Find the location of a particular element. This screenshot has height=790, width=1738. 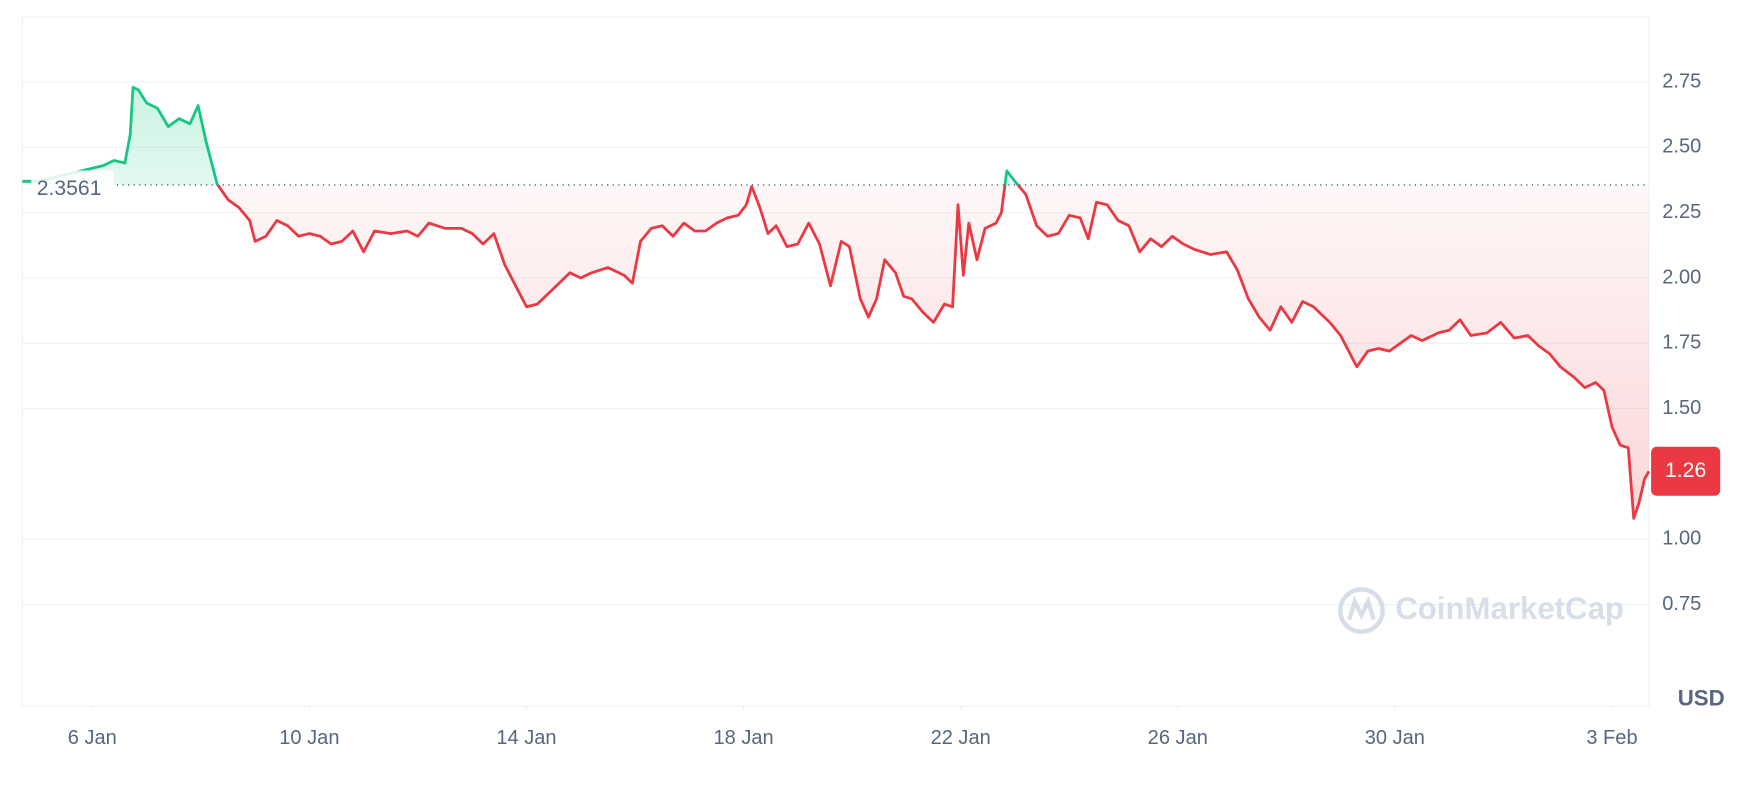

y-tick-label: 2.75 is located at coordinates (1681, 81).